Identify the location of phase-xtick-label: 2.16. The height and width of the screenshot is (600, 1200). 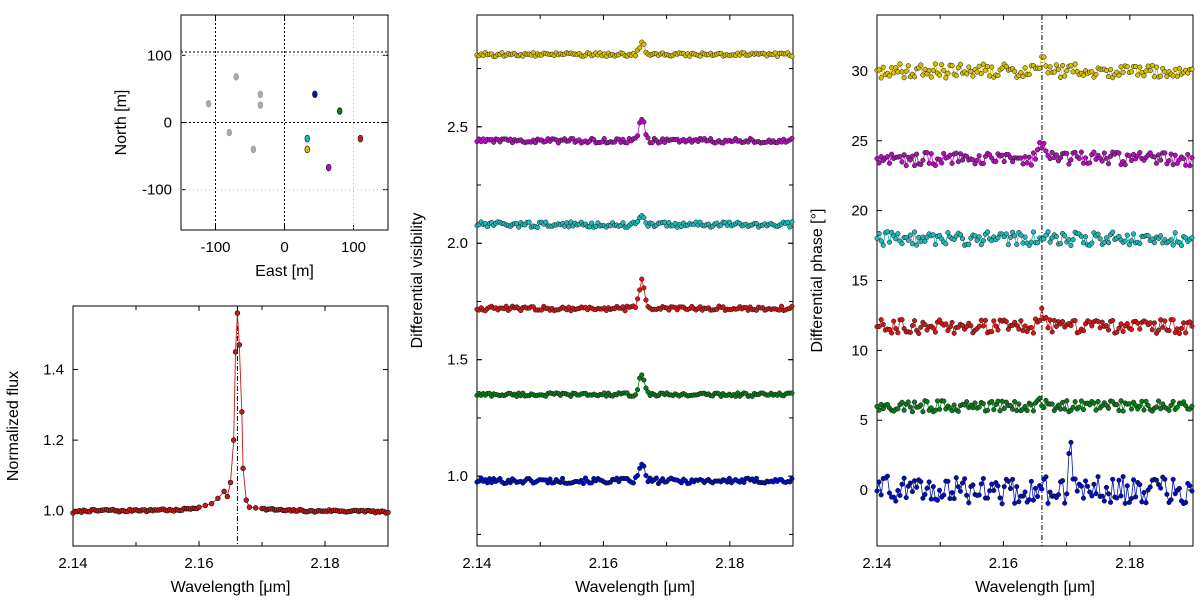
(1003, 563).